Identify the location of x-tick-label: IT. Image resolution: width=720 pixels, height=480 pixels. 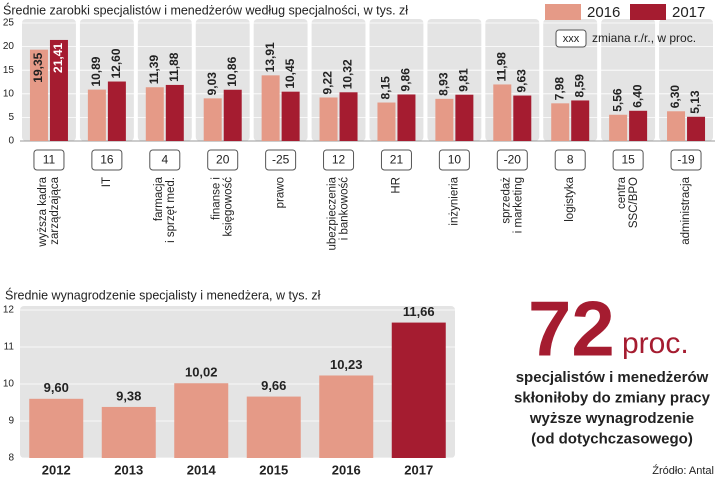
(107, 182).